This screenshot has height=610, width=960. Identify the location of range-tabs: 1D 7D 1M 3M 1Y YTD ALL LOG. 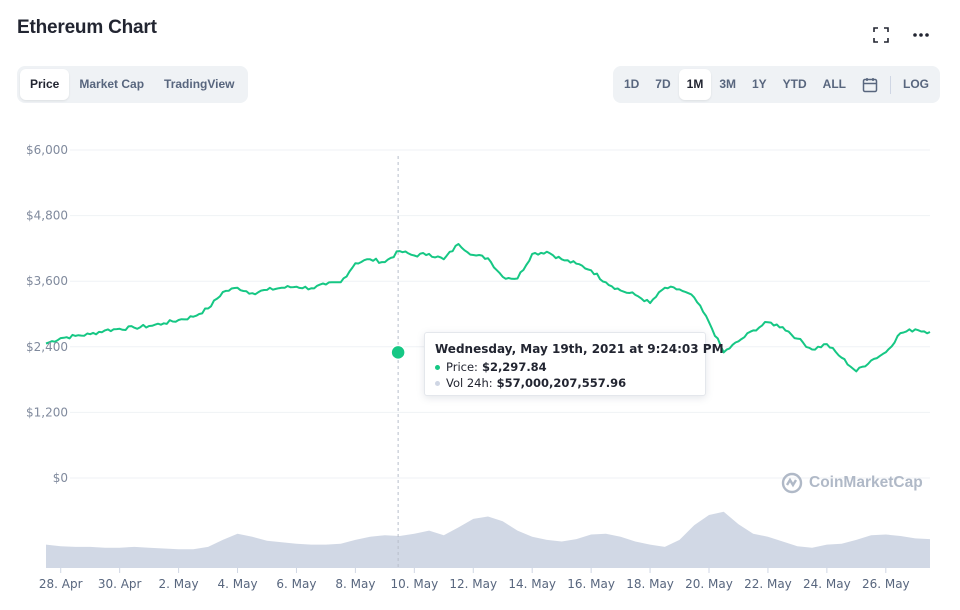
(776, 84).